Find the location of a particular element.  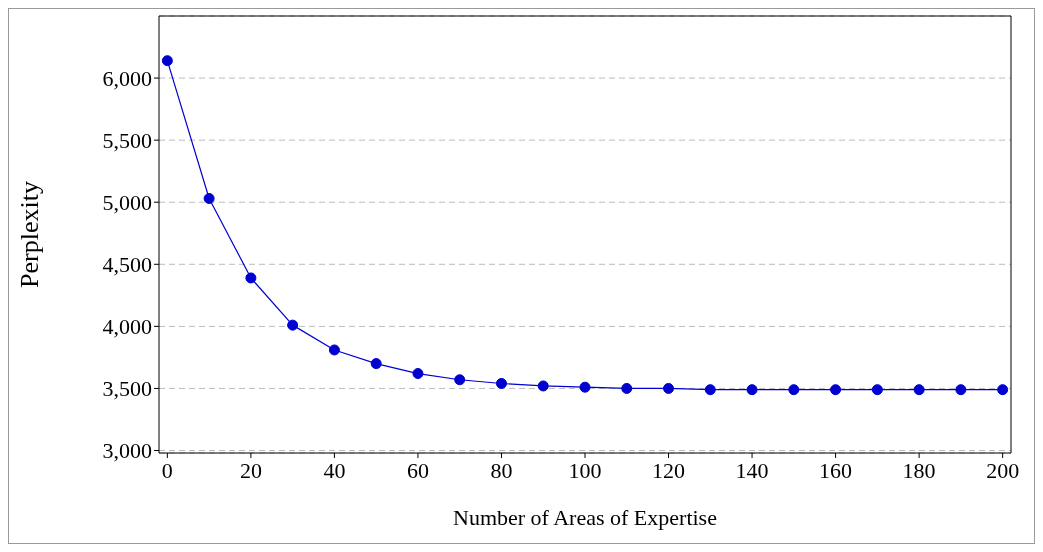

x-tick-label: 160 is located at coordinates (836, 470).